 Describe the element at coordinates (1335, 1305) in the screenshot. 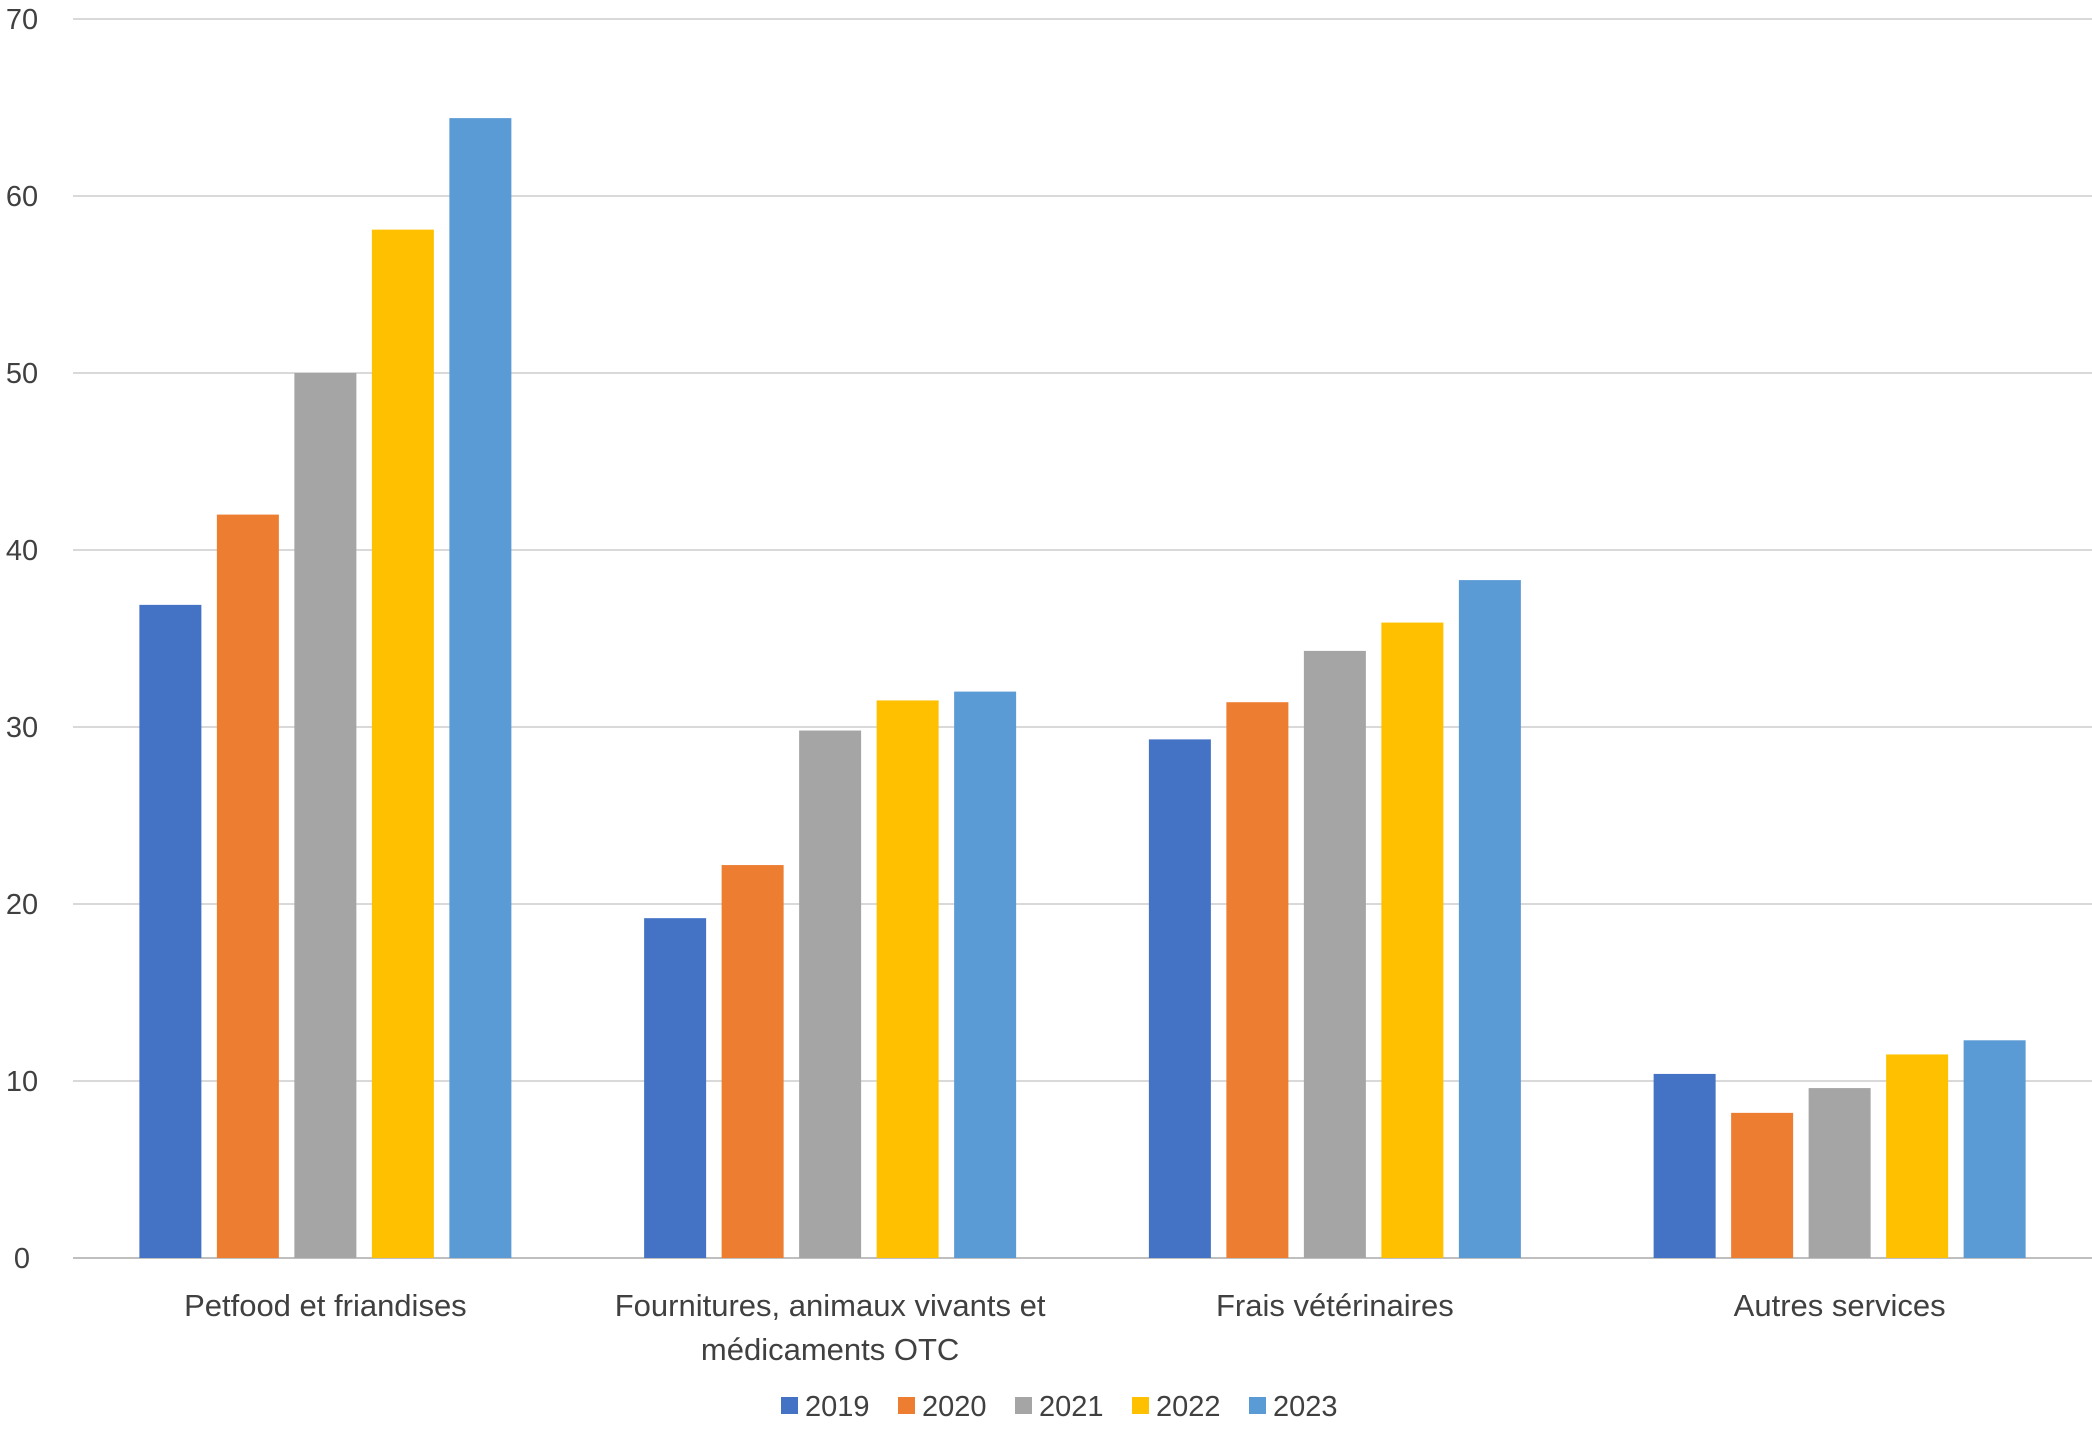

I see `x-category-label: Frais vétérinaires` at that location.